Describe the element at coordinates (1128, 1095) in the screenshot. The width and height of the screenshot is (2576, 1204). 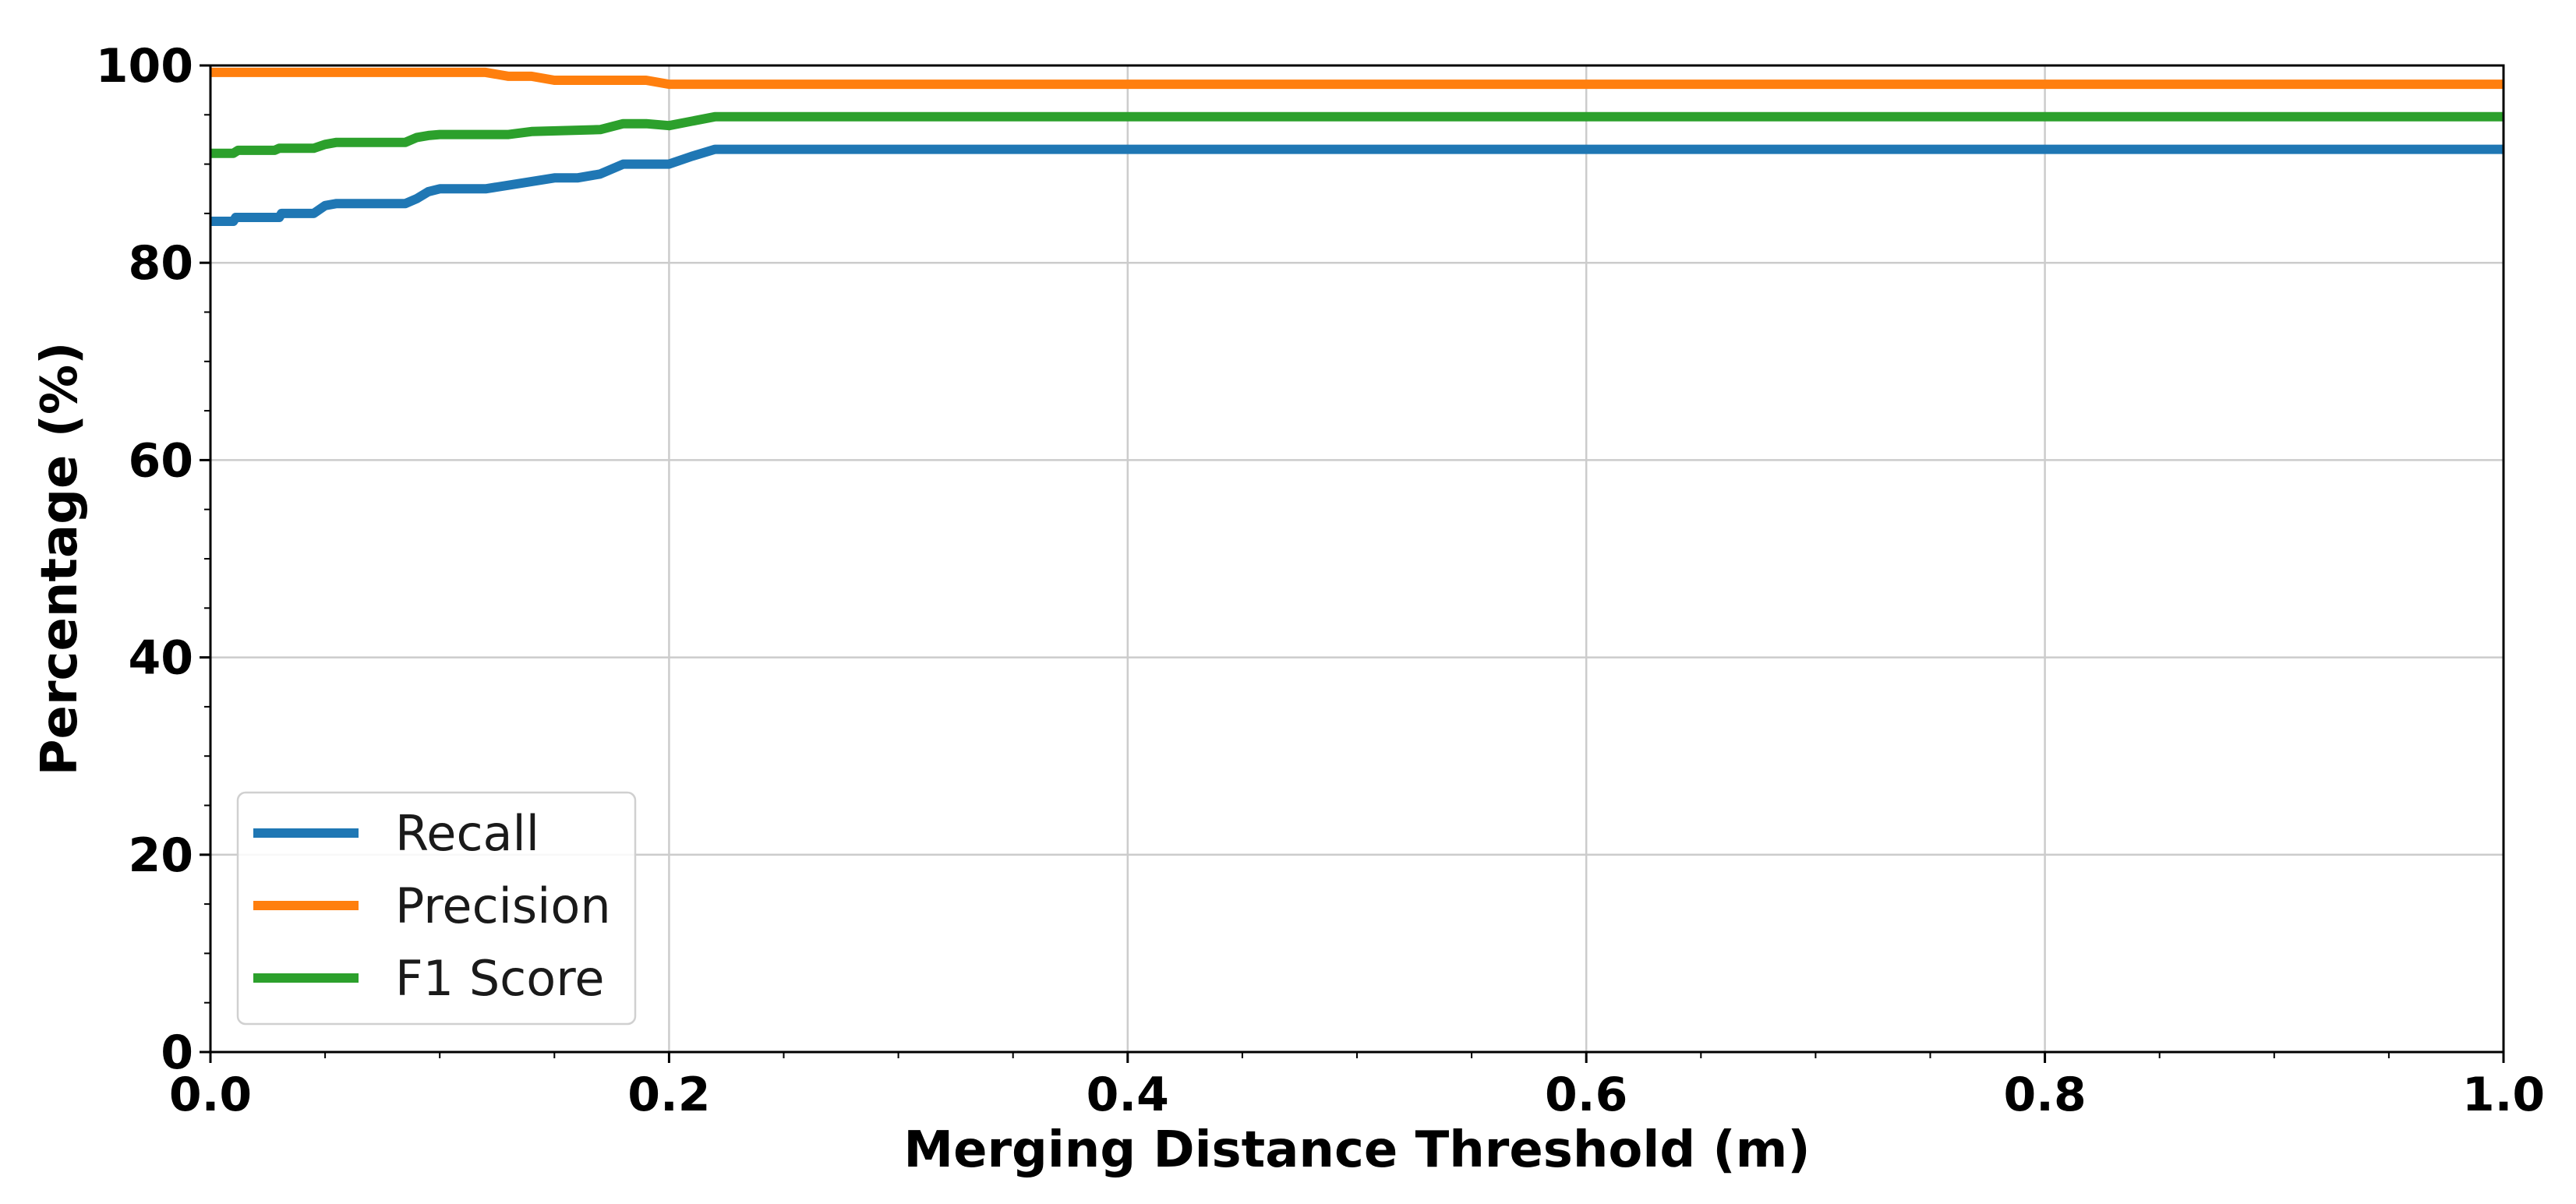
I see `x-tick-label: 0.4` at that location.